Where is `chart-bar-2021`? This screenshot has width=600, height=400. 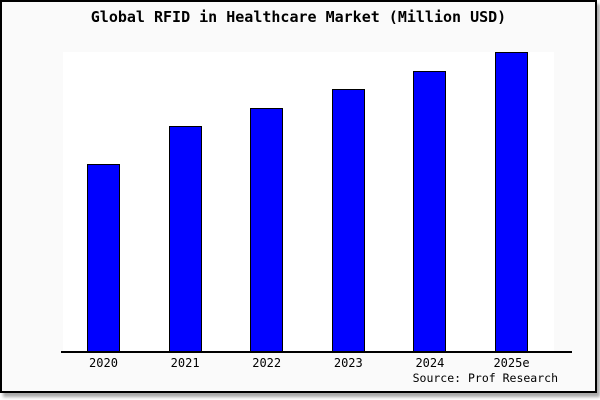 chart-bar-2021 is located at coordinates (185, 239).